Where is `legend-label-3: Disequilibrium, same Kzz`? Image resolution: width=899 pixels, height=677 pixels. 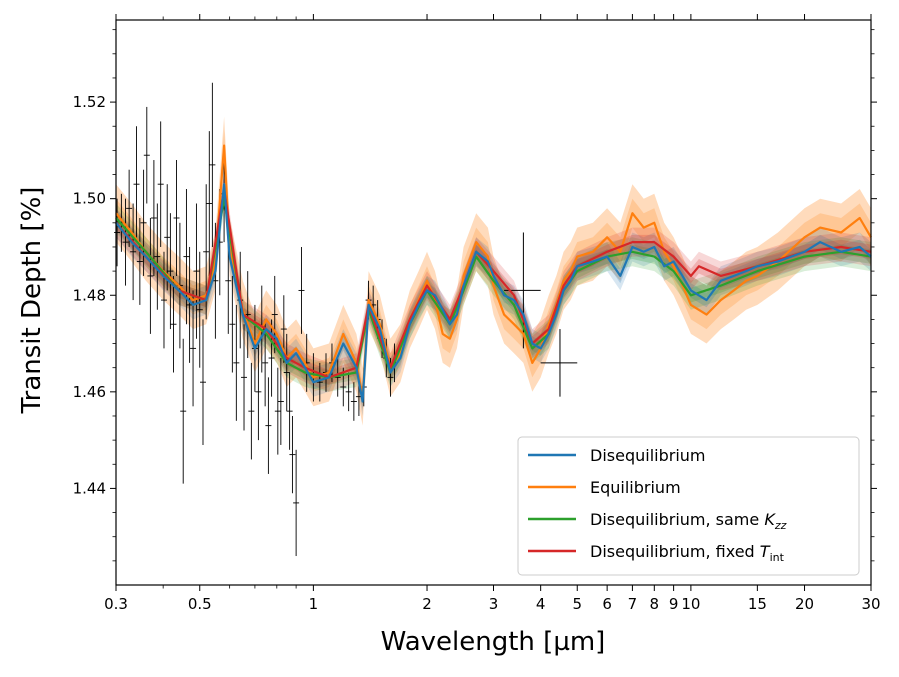 legend-label-3: Disequilibrium, same Kzz is located at coordinates (688, 521).